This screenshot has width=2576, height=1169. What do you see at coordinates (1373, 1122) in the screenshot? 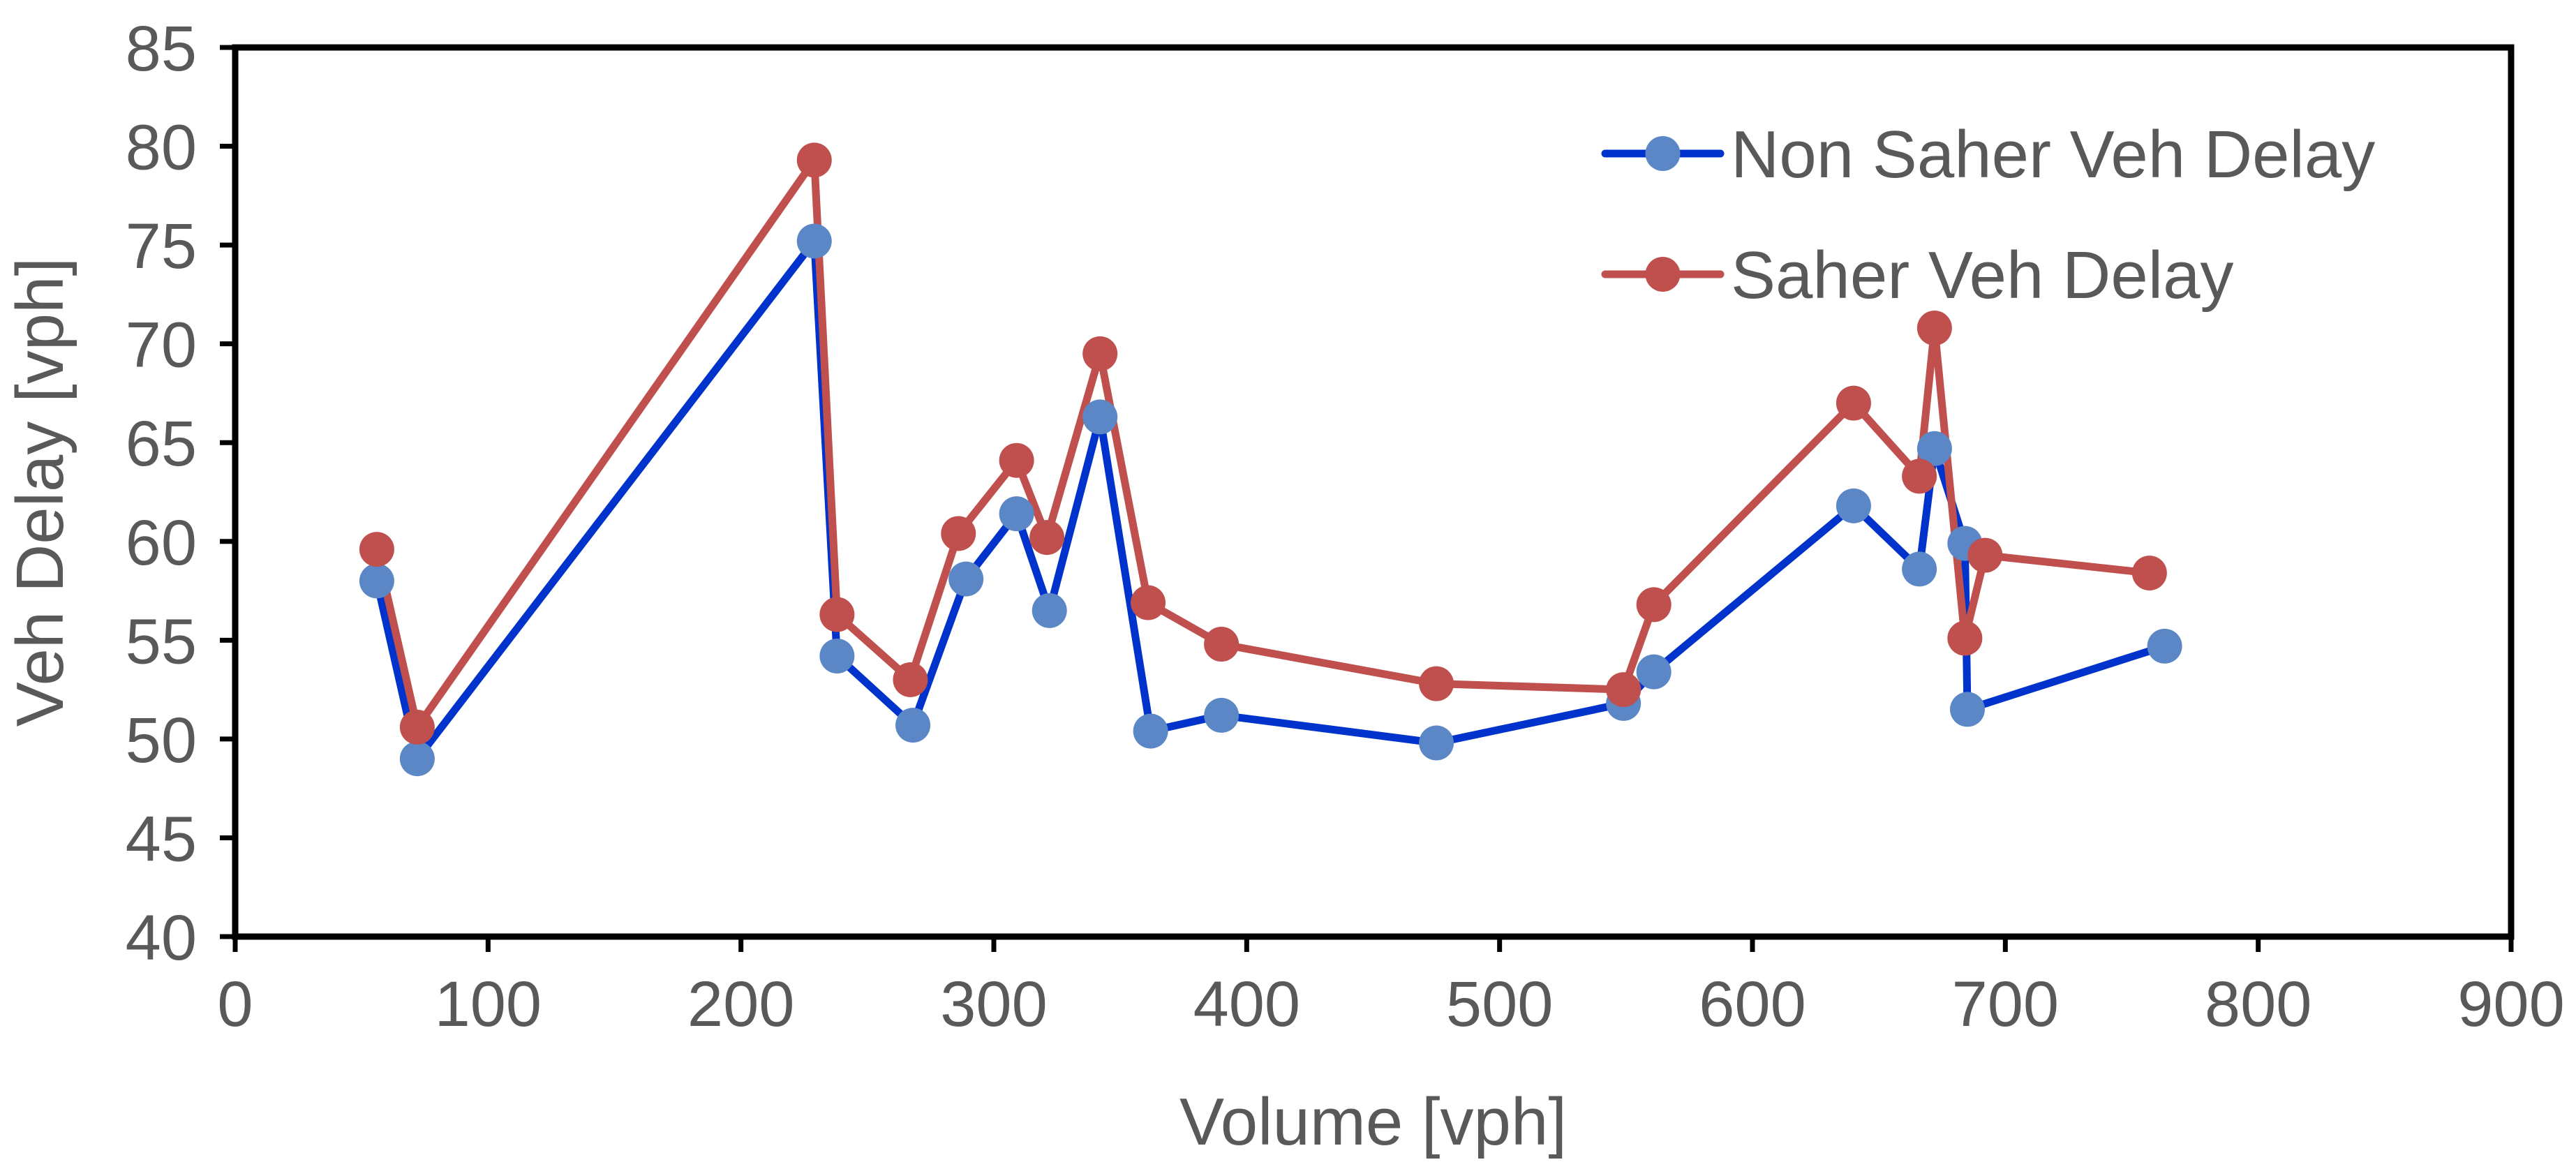
I see `x-axis-title: Volume [vph]` at bounding box center [1373, 1122].